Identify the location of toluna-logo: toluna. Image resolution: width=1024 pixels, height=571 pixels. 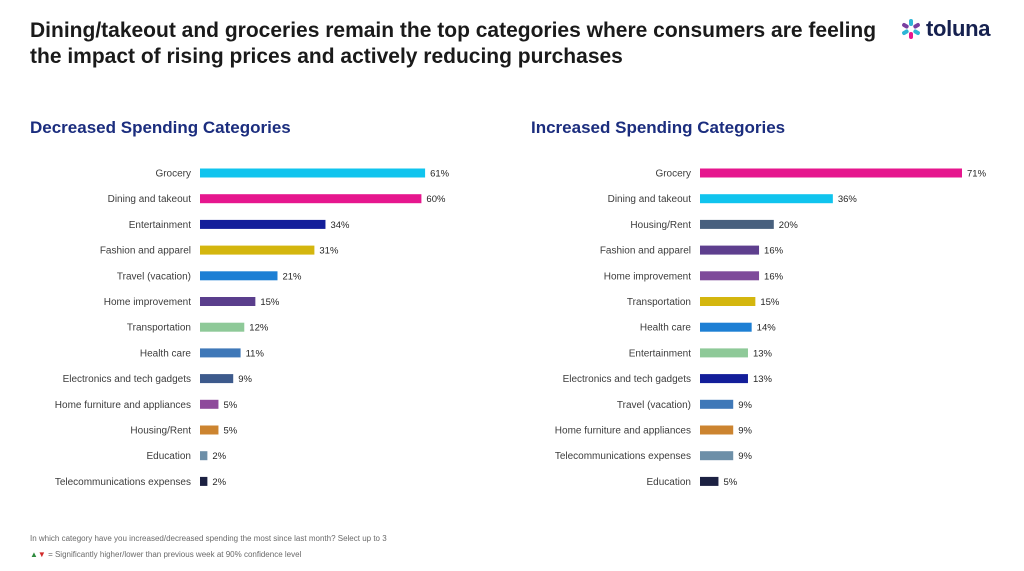
(945, 29).